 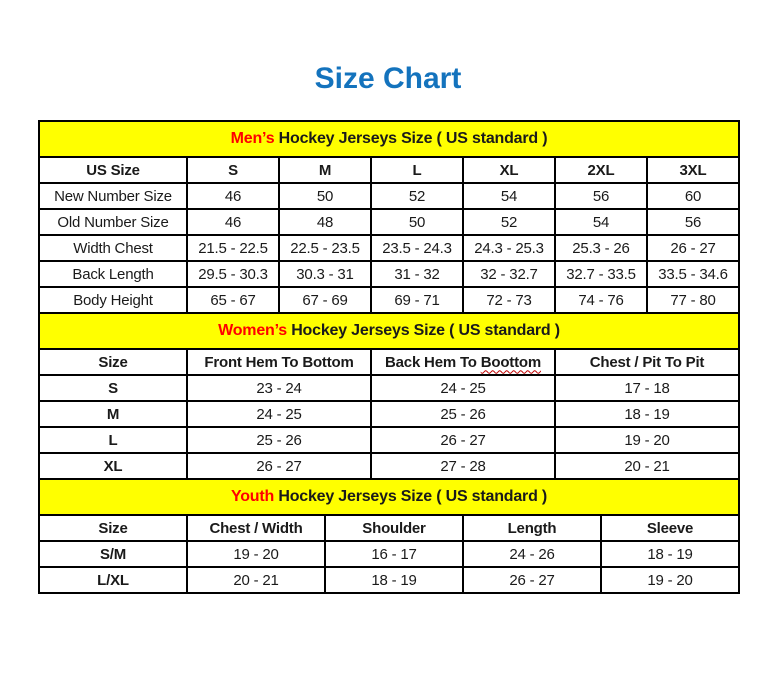 What do you see at coordinates (252, 138) in the screenshot?
I see `mens-accent-word: Men’s` at bounding box center [252, 138].